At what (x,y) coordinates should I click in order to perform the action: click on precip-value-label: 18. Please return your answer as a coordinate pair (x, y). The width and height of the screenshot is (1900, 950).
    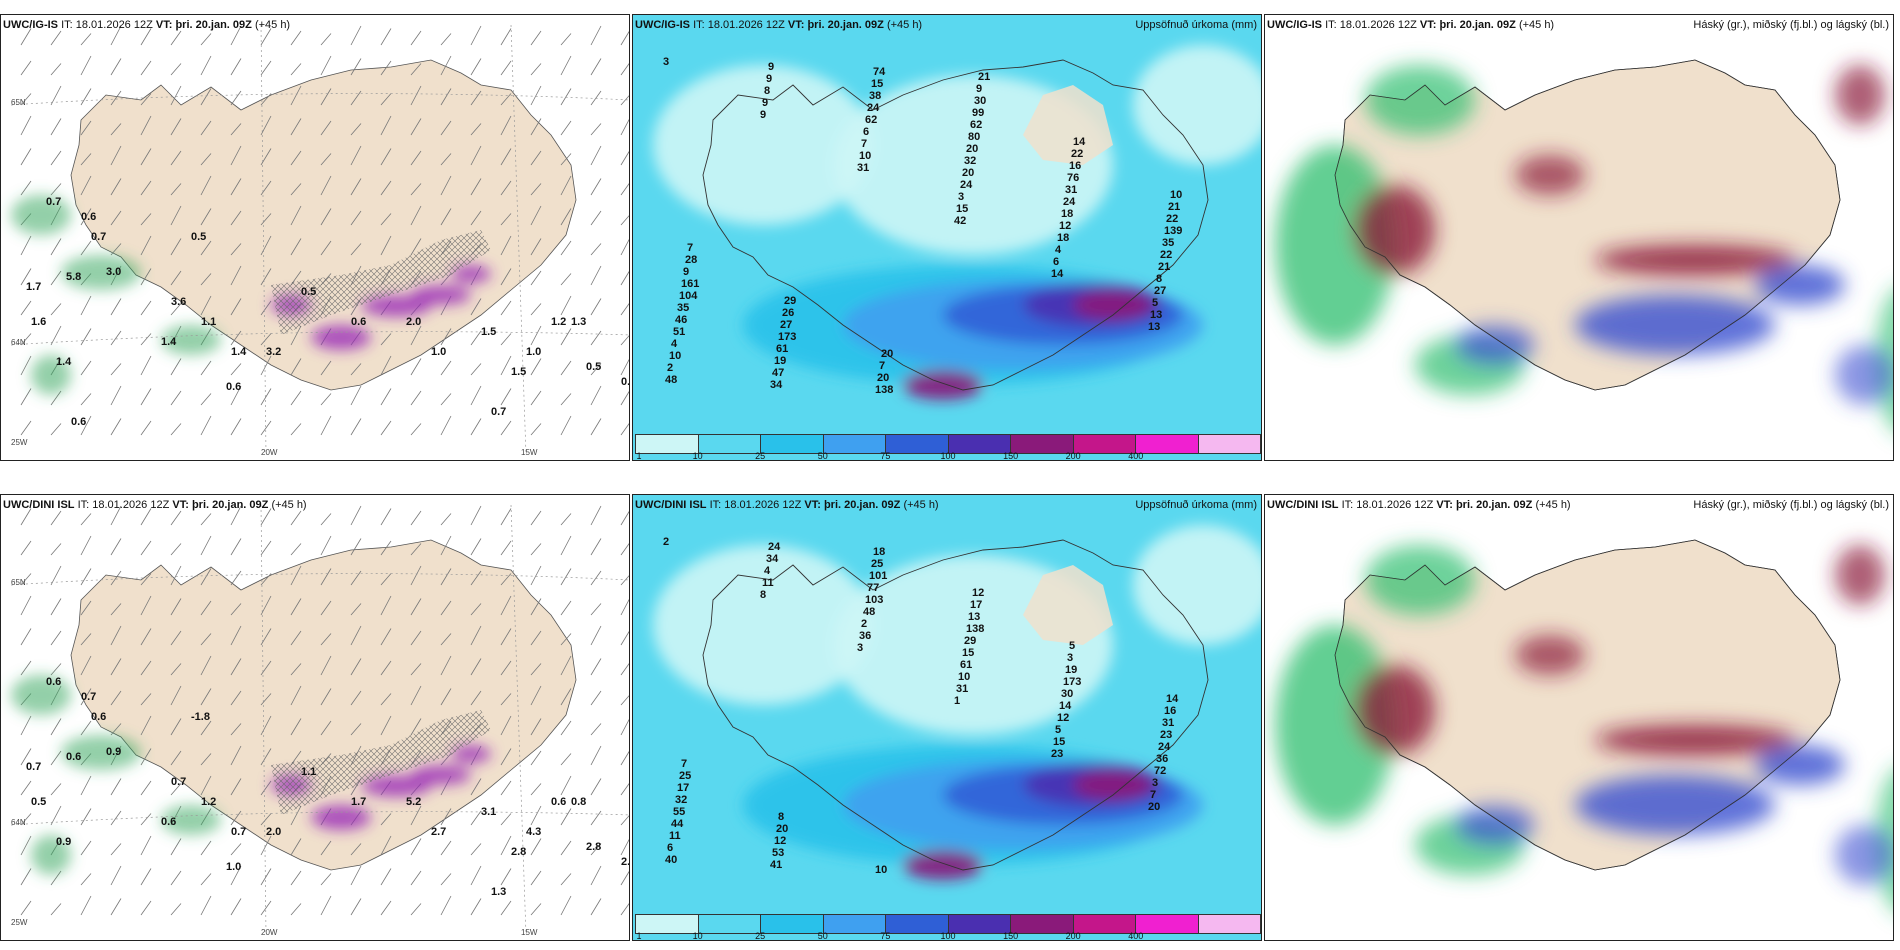
    Looking at the image, I should click on (1063, 238).